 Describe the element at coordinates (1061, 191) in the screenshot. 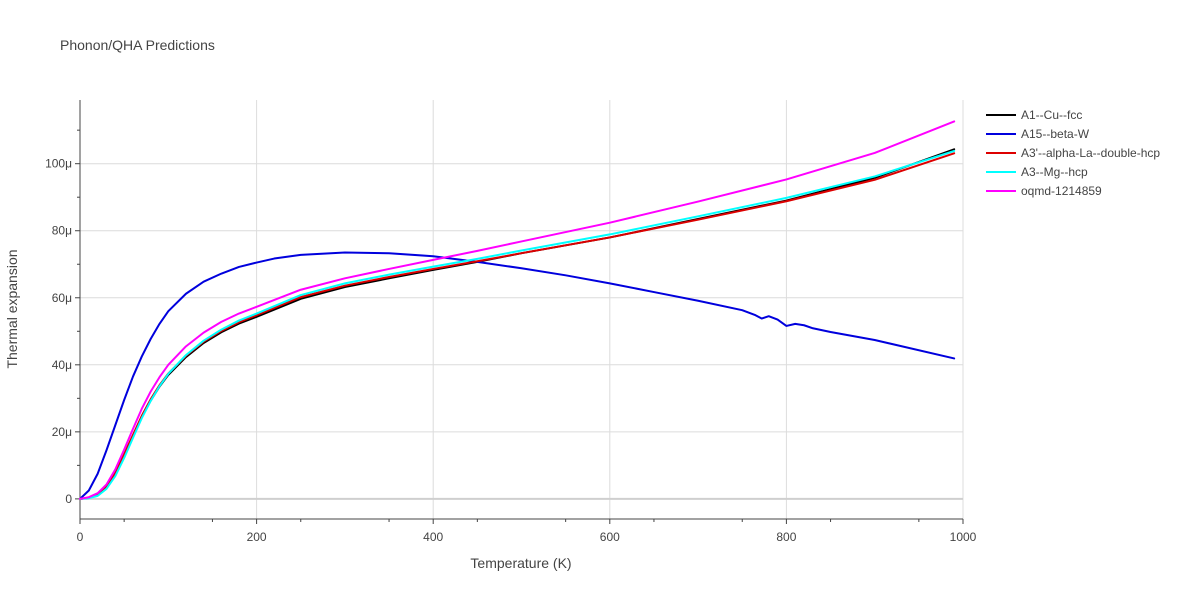

I see `legend-label: oqmd-1214859` at that location.